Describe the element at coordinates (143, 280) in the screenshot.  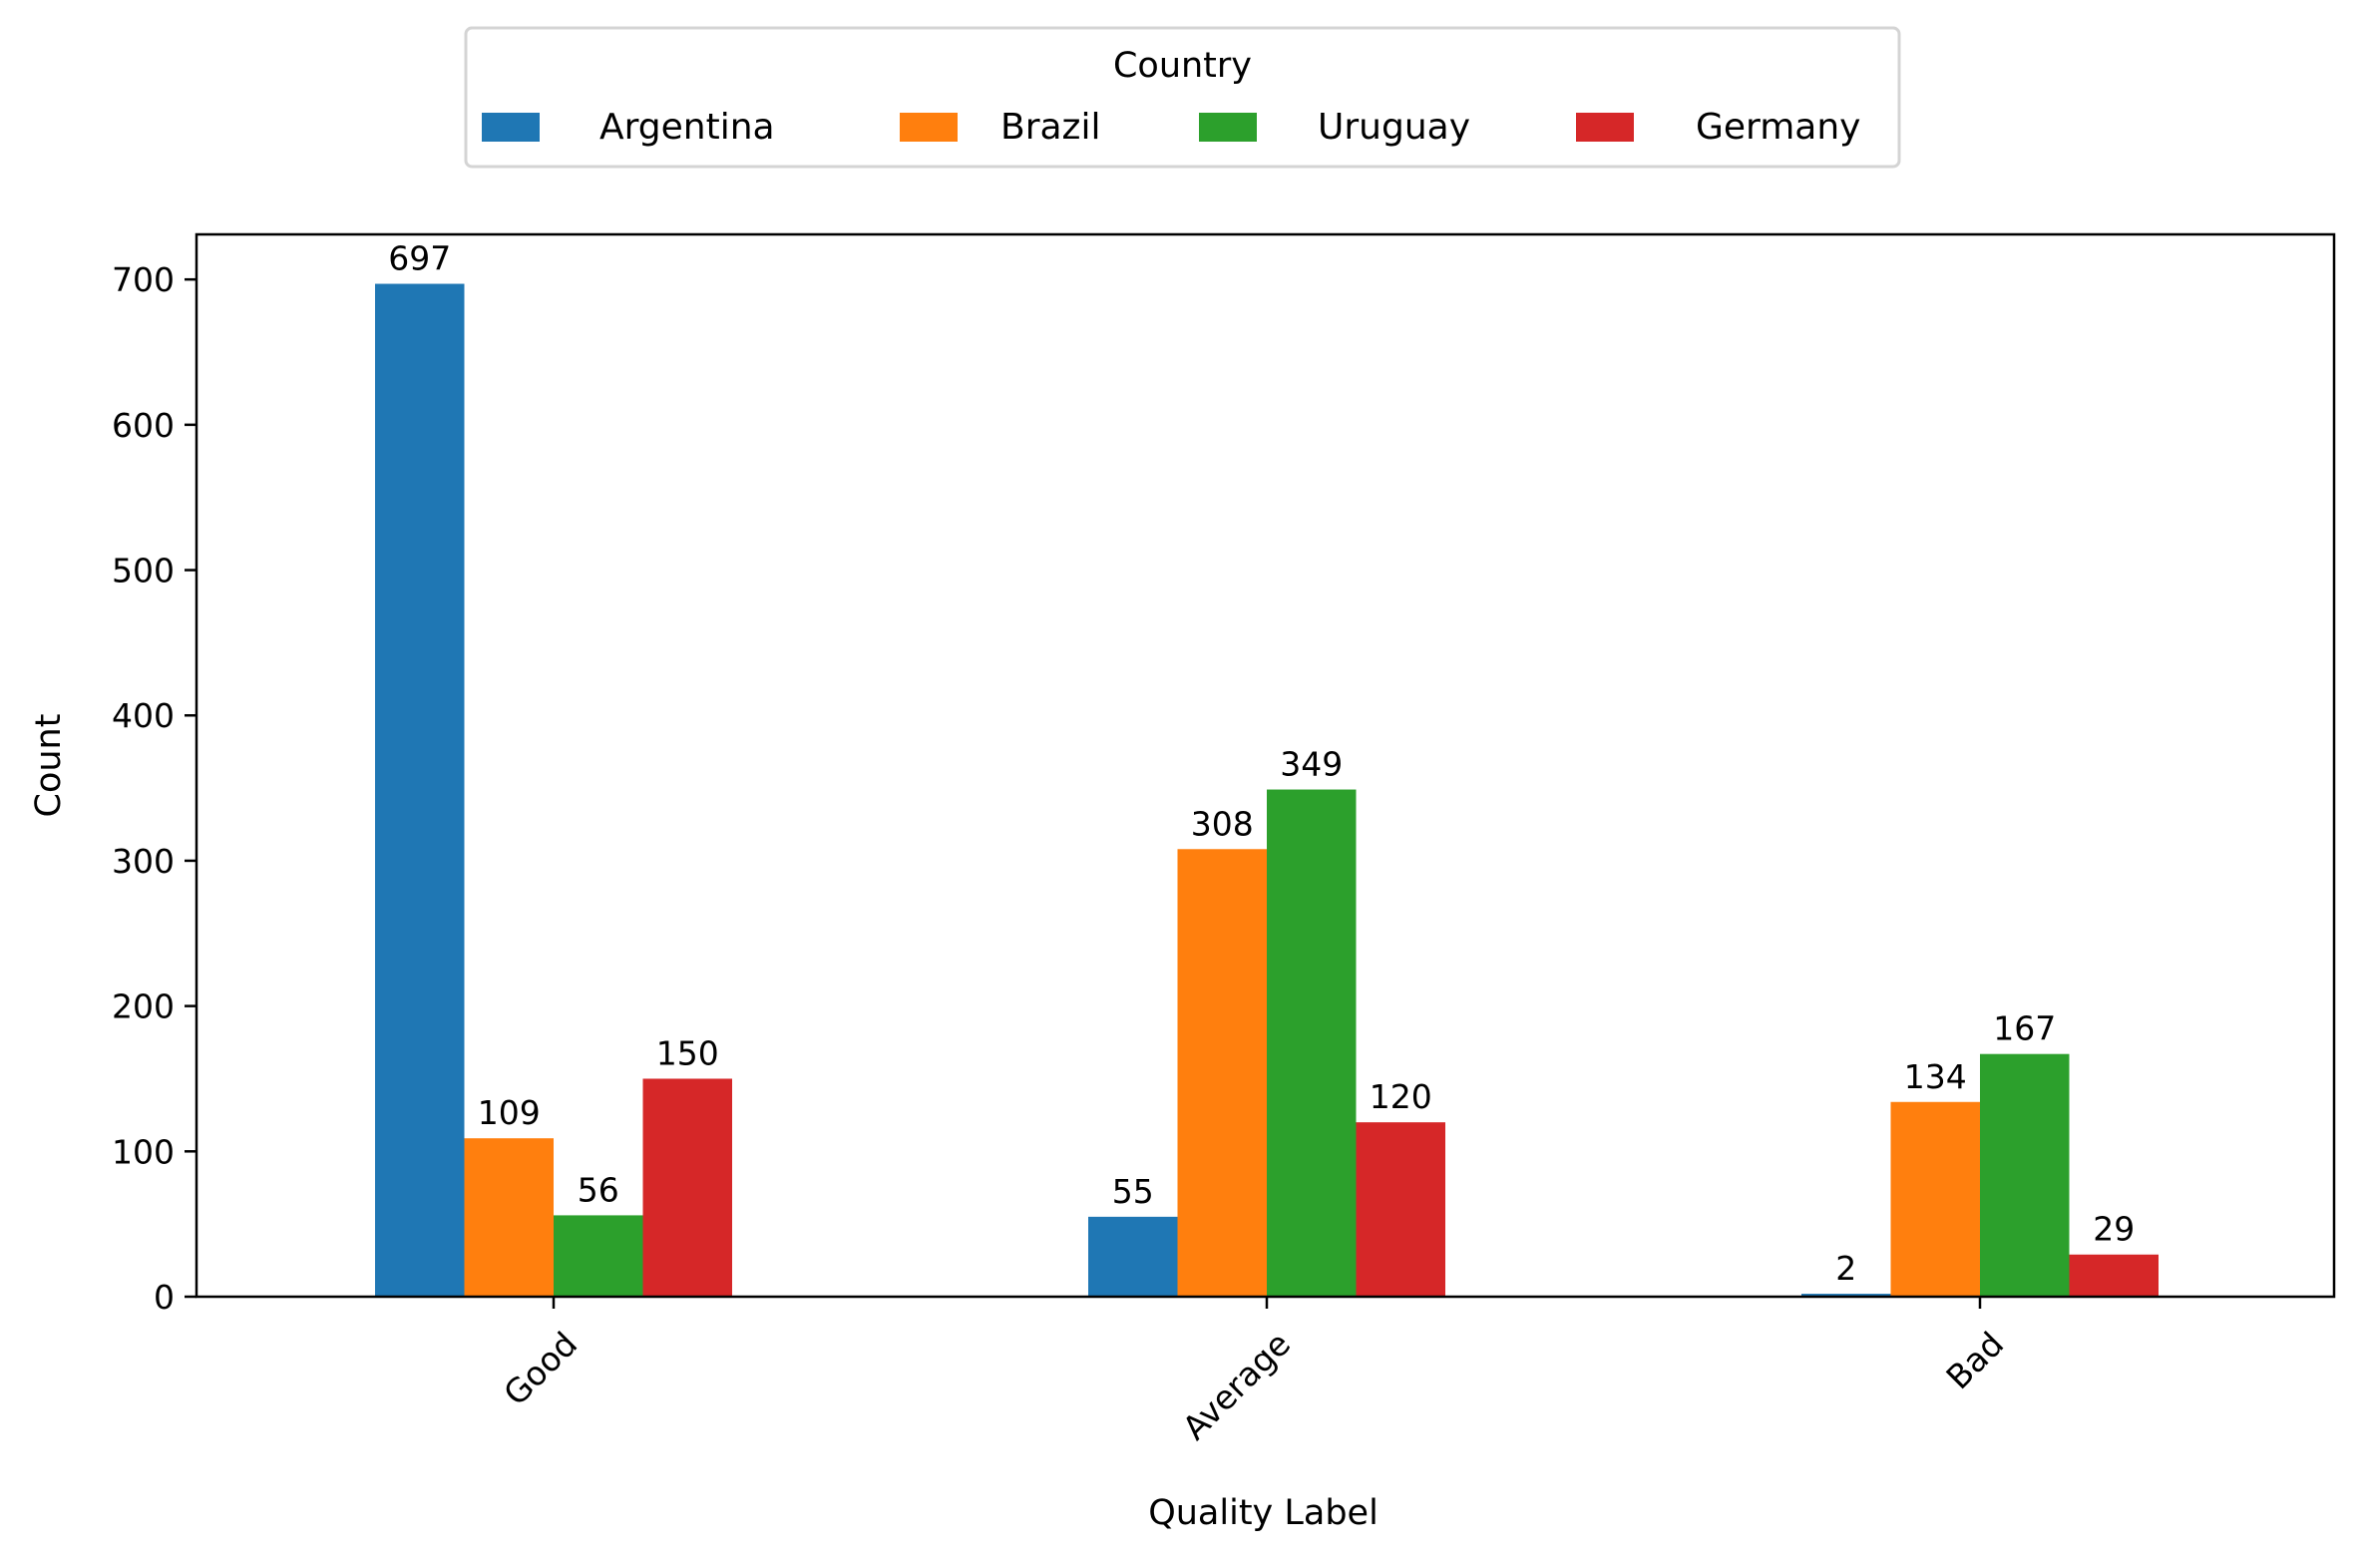
I see `y-tick-label: 700` at that location.